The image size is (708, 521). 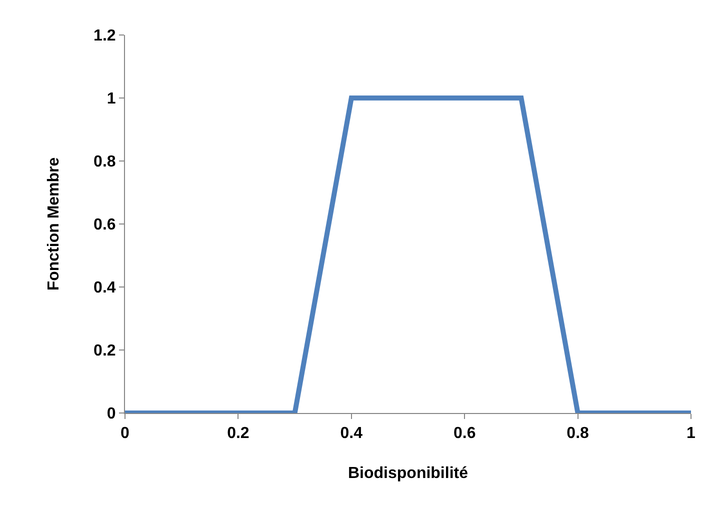 I want to click on y-tick-label: 0, so click(x=111, y=414).